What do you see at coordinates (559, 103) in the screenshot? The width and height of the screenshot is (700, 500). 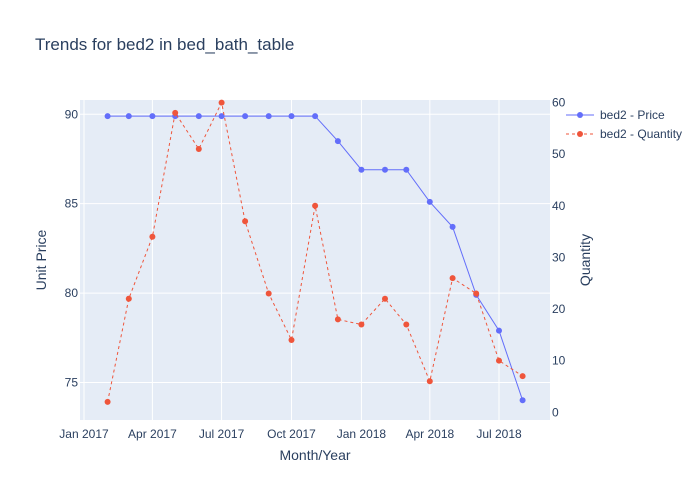 I see `y2-tick-label: 60` at bounding box center [559, 103].